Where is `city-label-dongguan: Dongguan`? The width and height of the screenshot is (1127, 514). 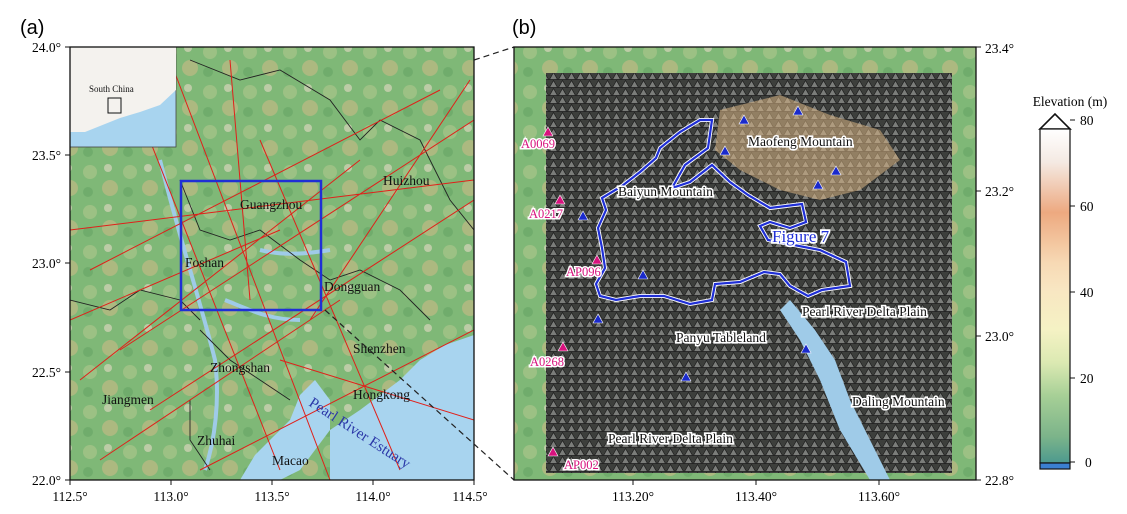
city-label-dongguan: Dongguan is located at coordinates (352, 286).